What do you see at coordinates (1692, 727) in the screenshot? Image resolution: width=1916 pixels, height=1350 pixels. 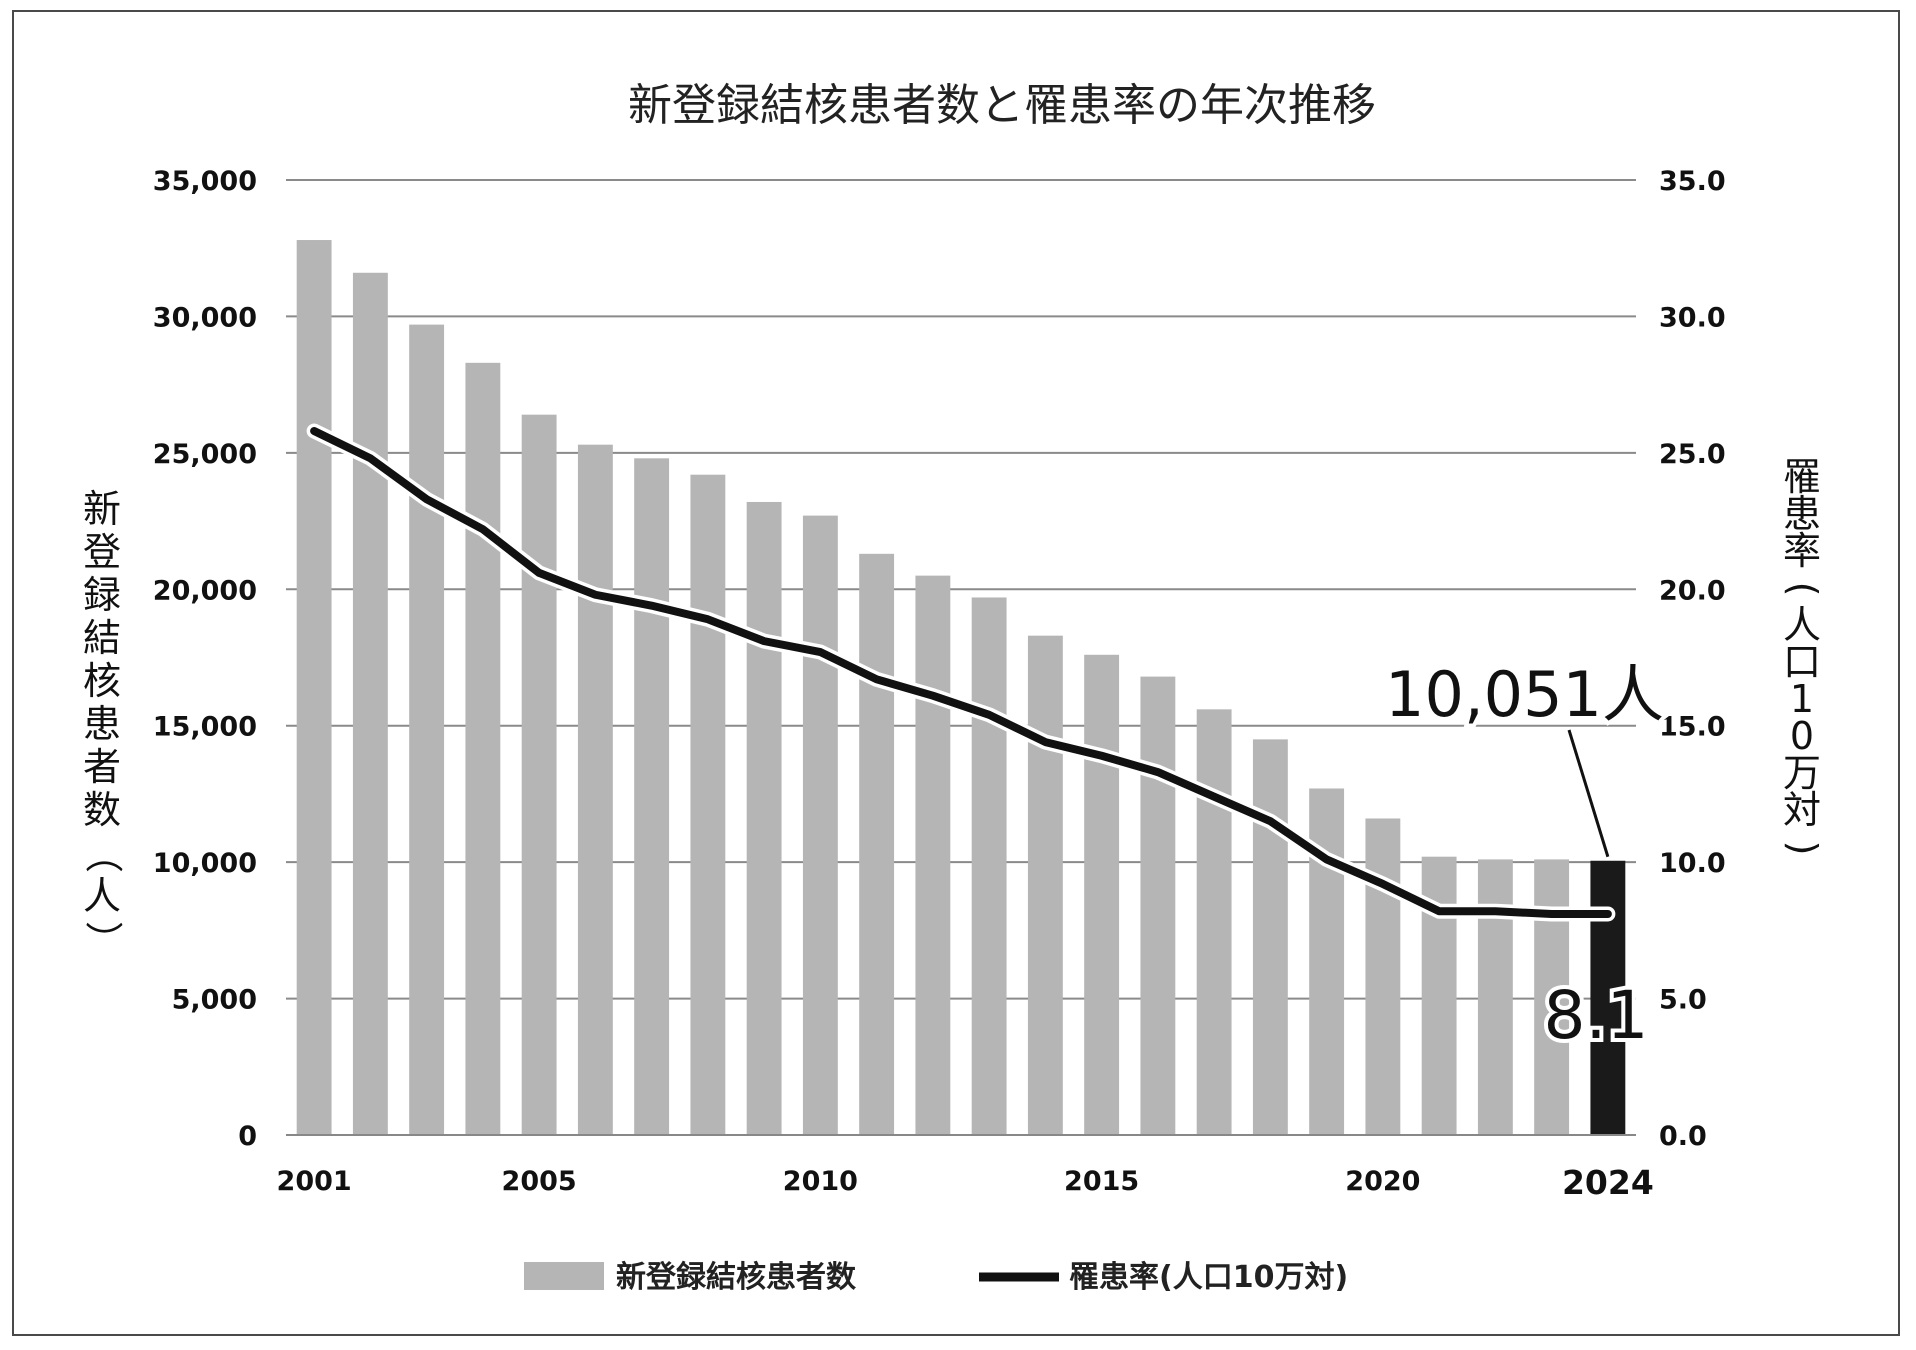 I see `y-right-tick-label: 15.0` at bounding box center [1692, 727].